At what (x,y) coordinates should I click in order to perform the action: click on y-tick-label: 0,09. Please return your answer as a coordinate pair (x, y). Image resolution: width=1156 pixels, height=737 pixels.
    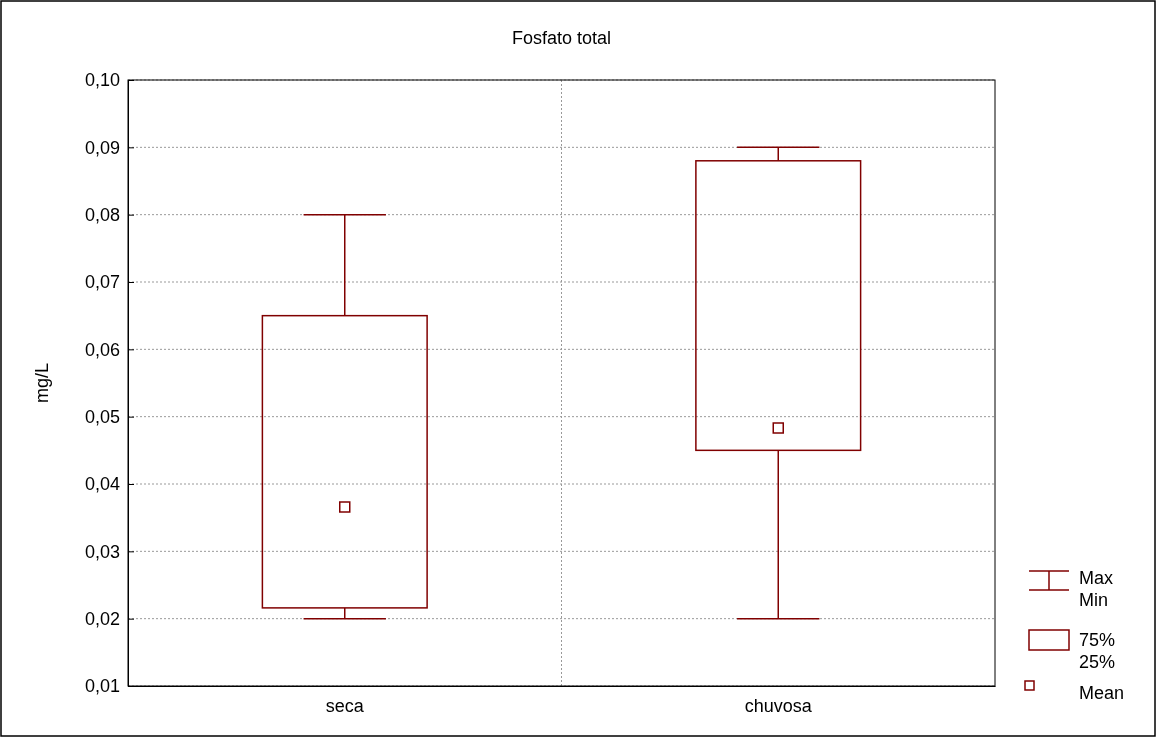
    Looking at the image, I should click on (102, 147).